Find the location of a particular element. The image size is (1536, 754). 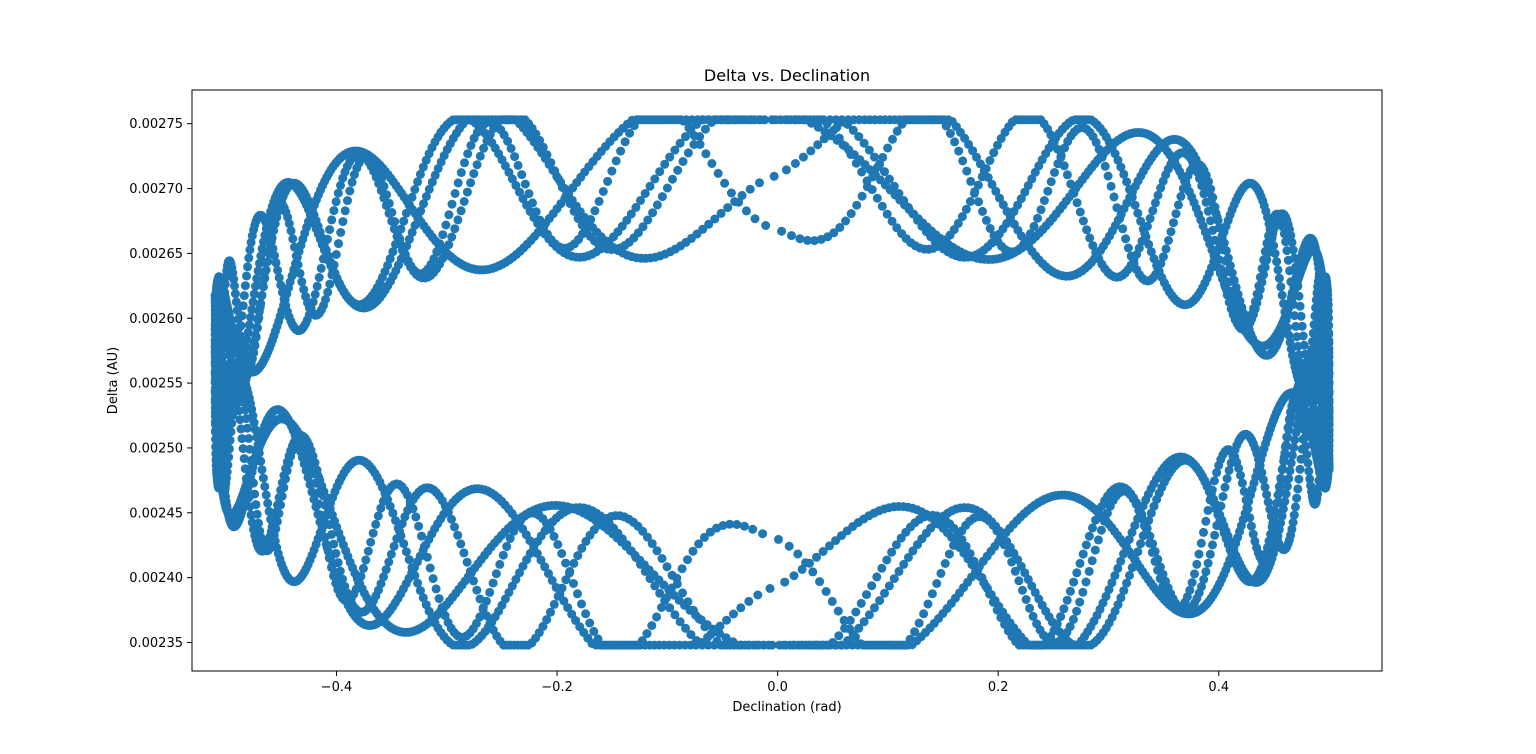

x-tick-label: 0.4 is located at coordinates (1218, 687).